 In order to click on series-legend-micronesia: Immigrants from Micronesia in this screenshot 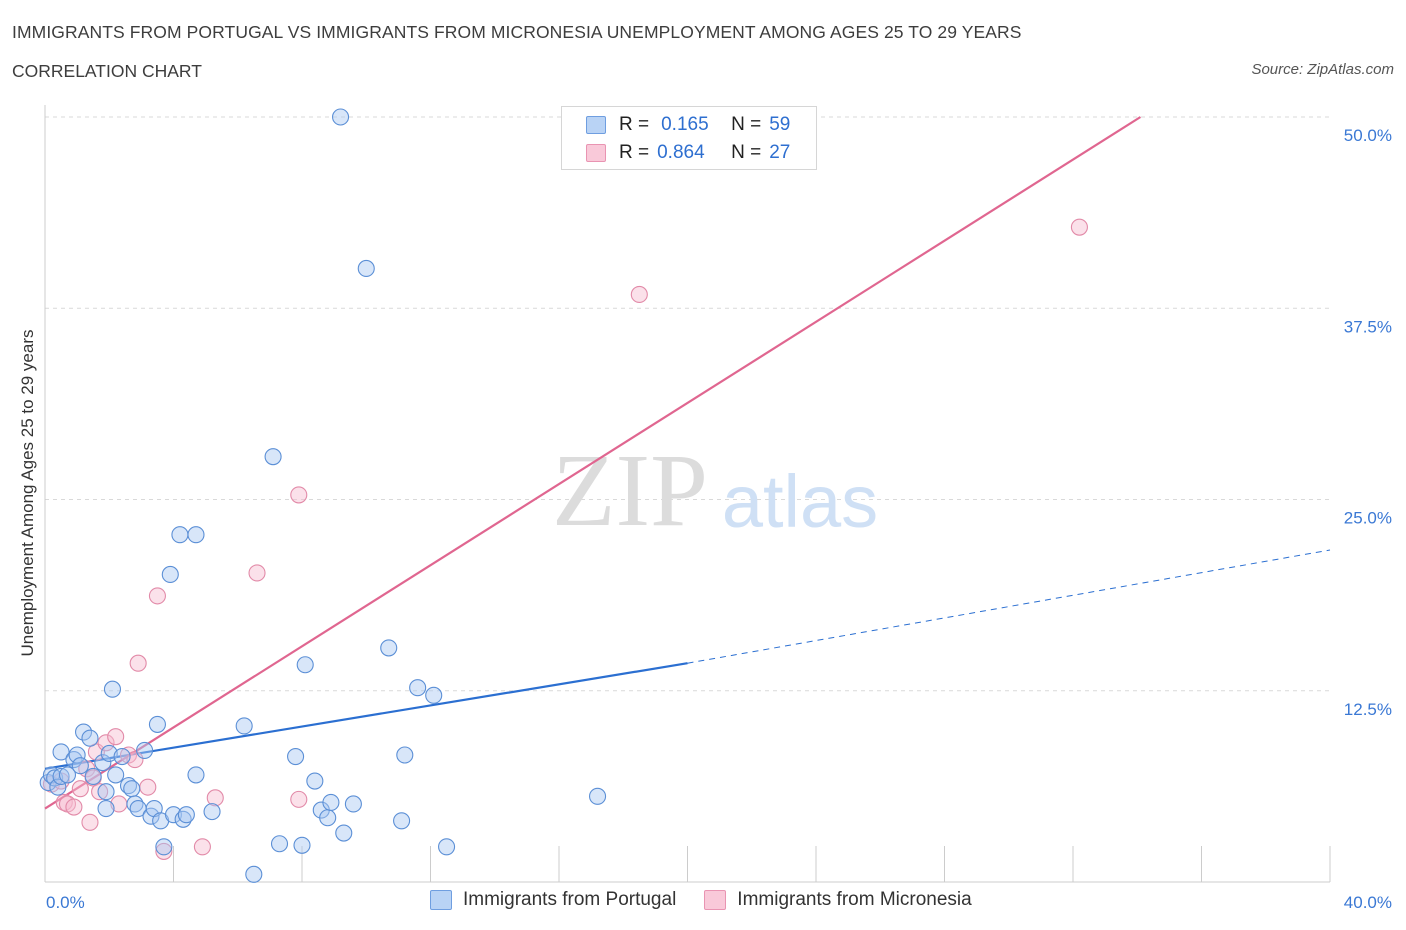, I will do `click(838, 900)`.